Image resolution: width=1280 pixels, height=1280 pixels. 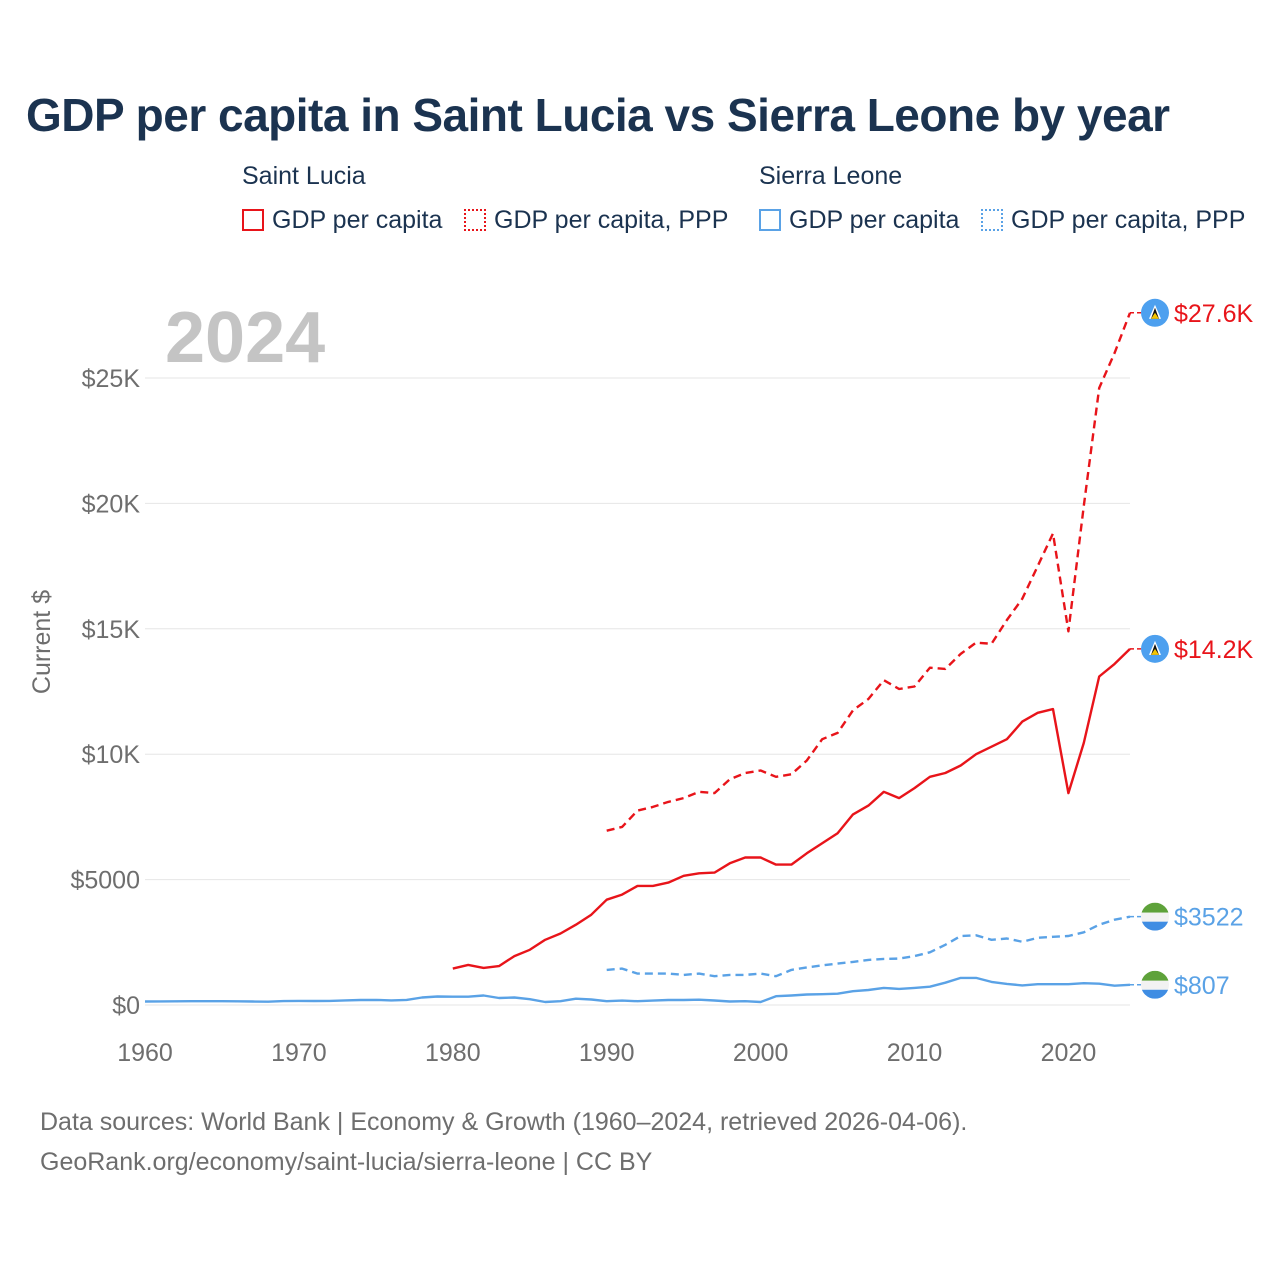 What do you see at coordinates (1202, 986) in the screenshot?
I see `end-value-label: $807` at bounding box center [1202, 986].